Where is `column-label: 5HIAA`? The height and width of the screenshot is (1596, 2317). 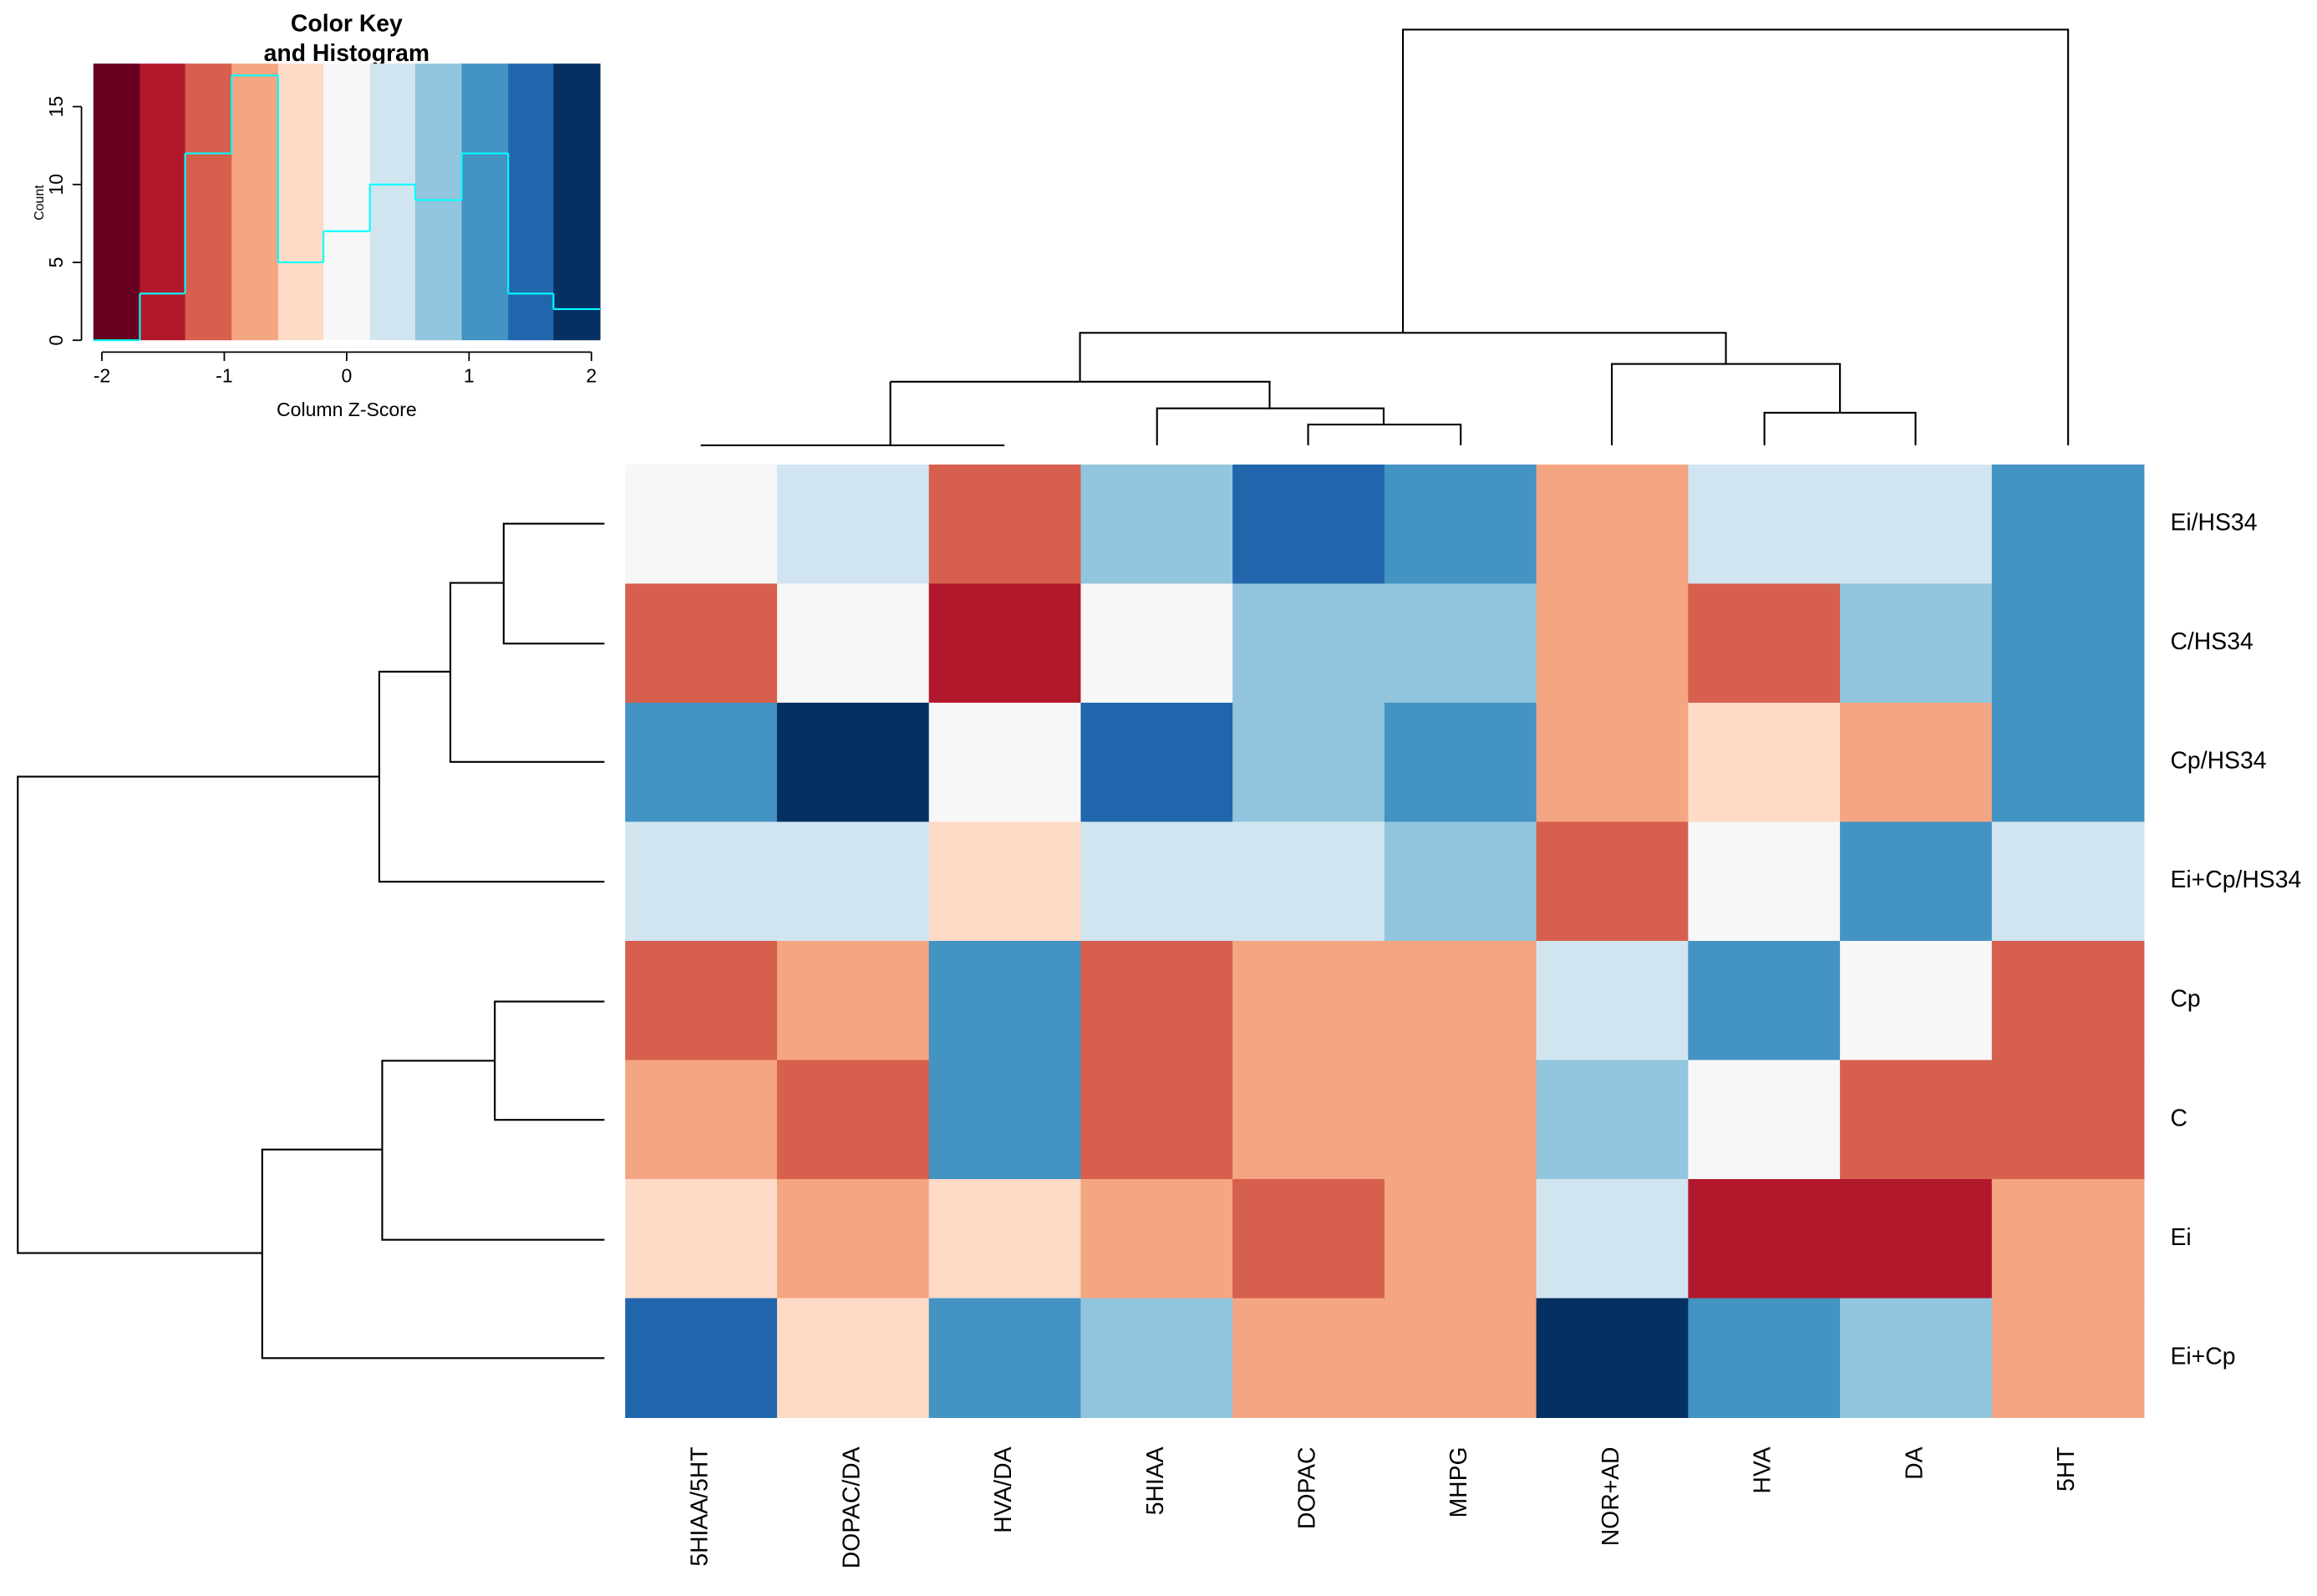 column-label: 5HIAA is located at coordinates (1155, 1480).